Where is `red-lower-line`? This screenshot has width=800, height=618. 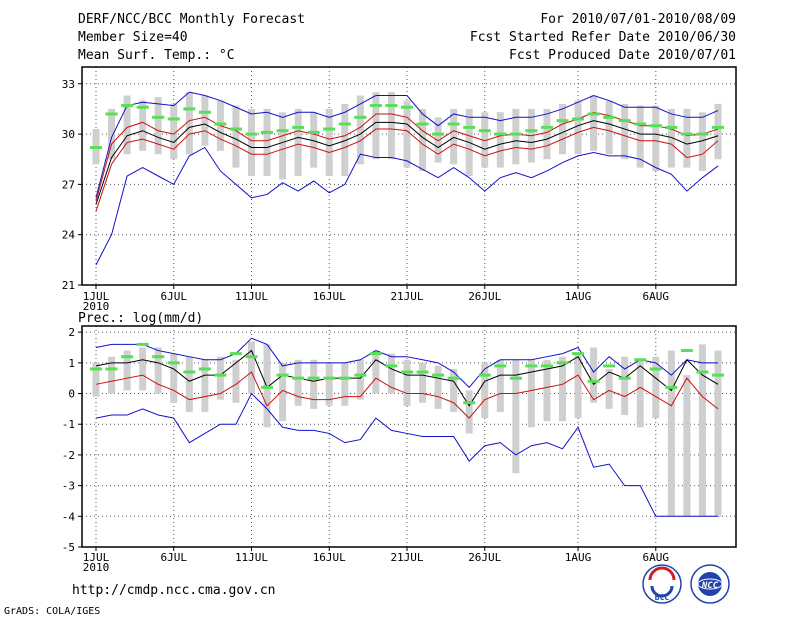
red-lower-line is located at coordinates (407, 169).